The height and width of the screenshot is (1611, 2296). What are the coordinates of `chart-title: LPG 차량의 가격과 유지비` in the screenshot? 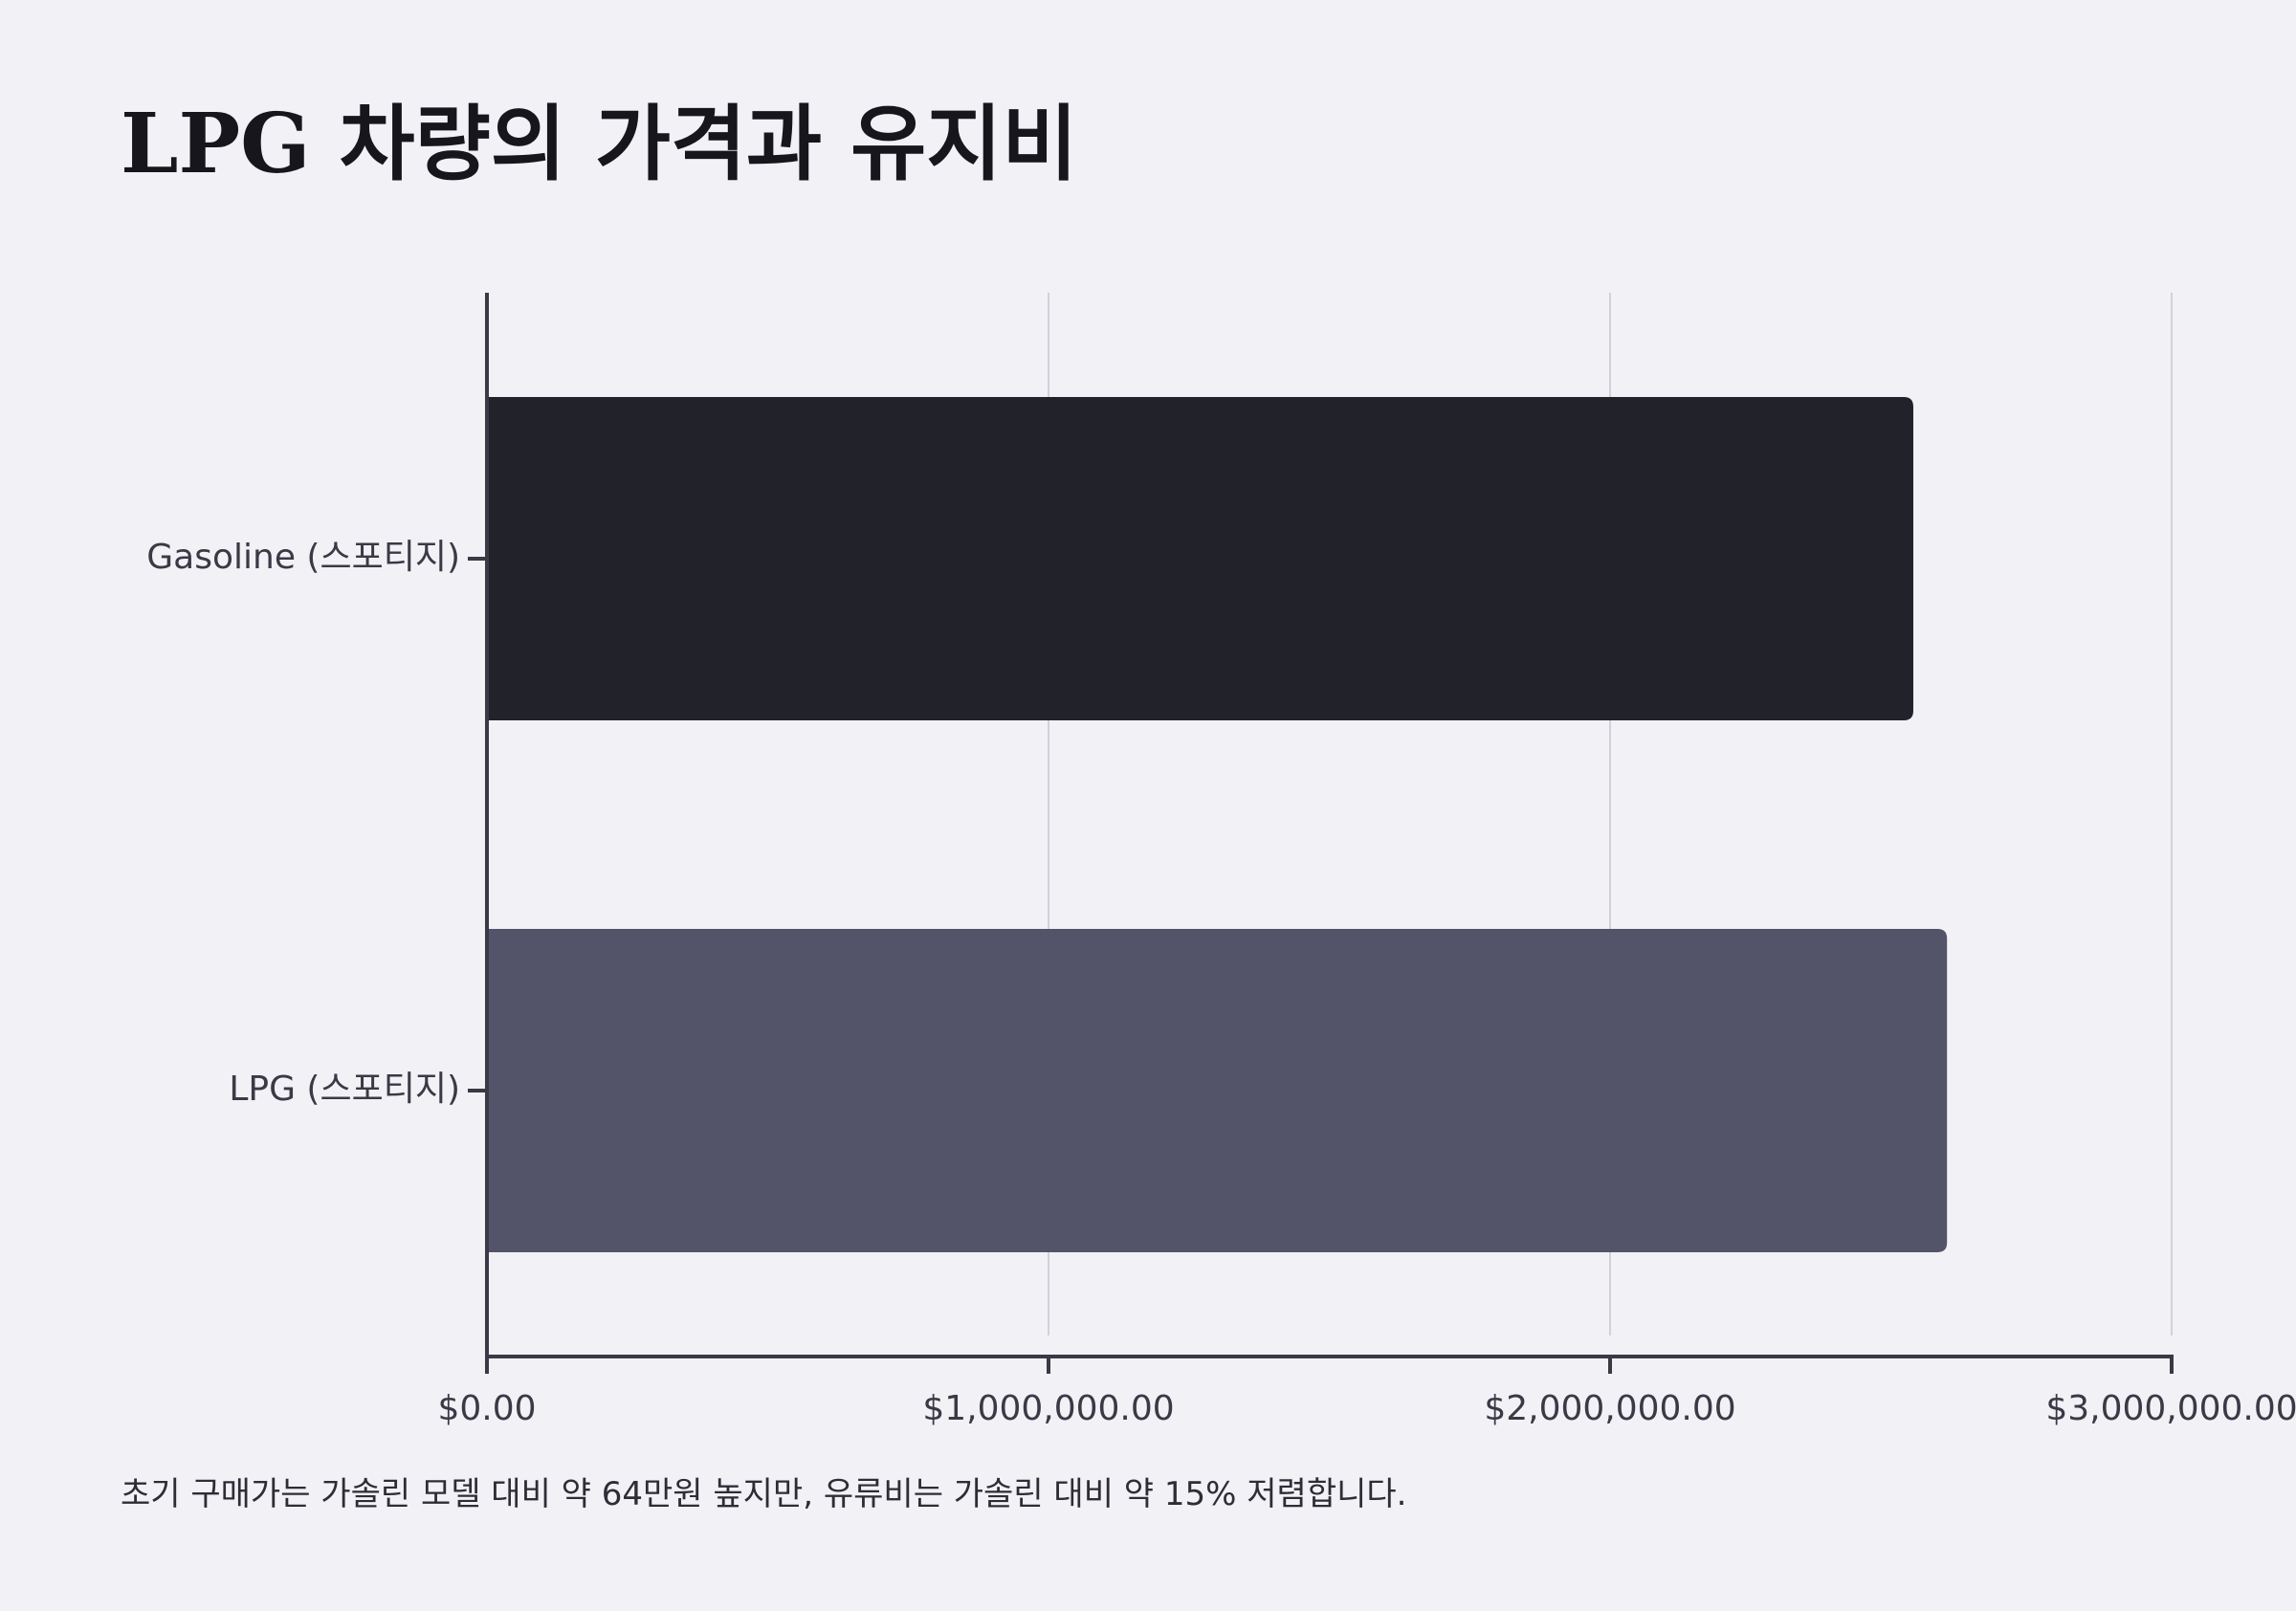 It's located at (600, 144).